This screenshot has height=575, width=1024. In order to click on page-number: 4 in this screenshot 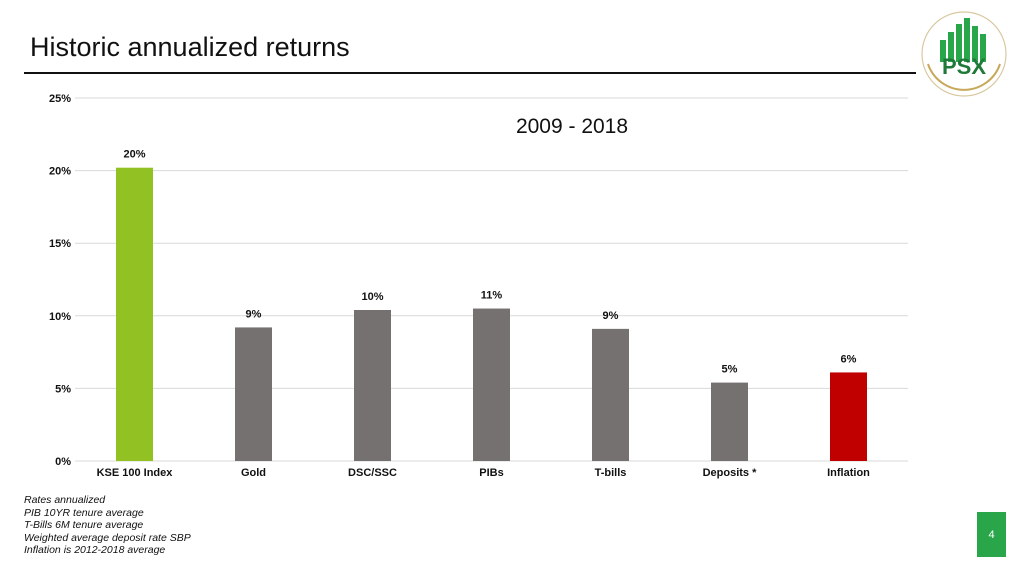, I will do `click(991, 534)`.